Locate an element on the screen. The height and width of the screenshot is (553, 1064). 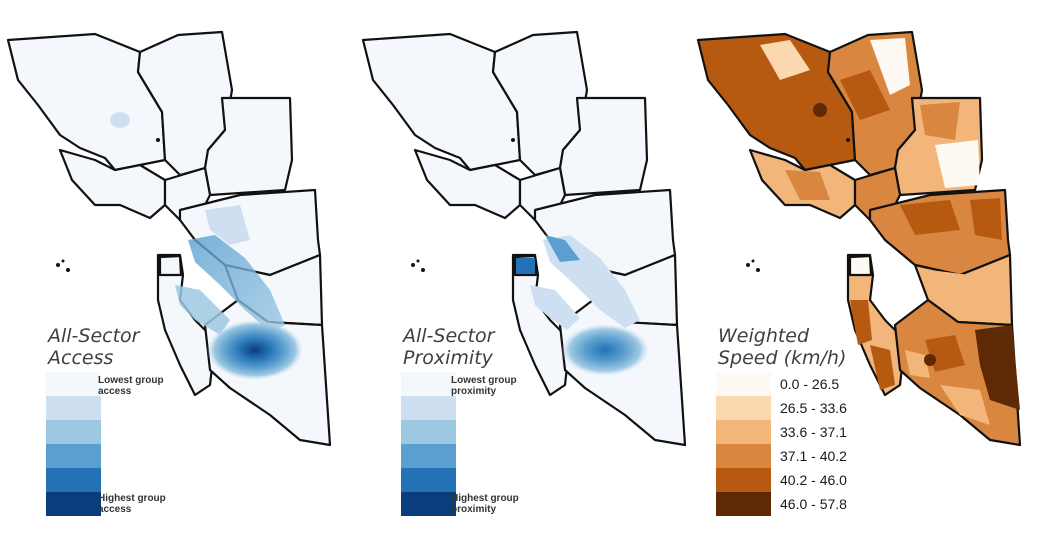
access-legend-high-label: Highest group access is located at coordinates (132, 504).